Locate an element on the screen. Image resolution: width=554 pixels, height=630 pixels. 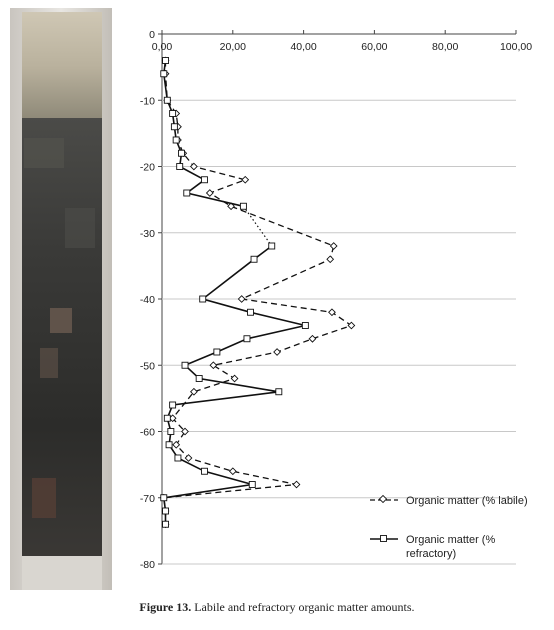
x-tick-label: 80,00 is located at coordinates (445, 47).